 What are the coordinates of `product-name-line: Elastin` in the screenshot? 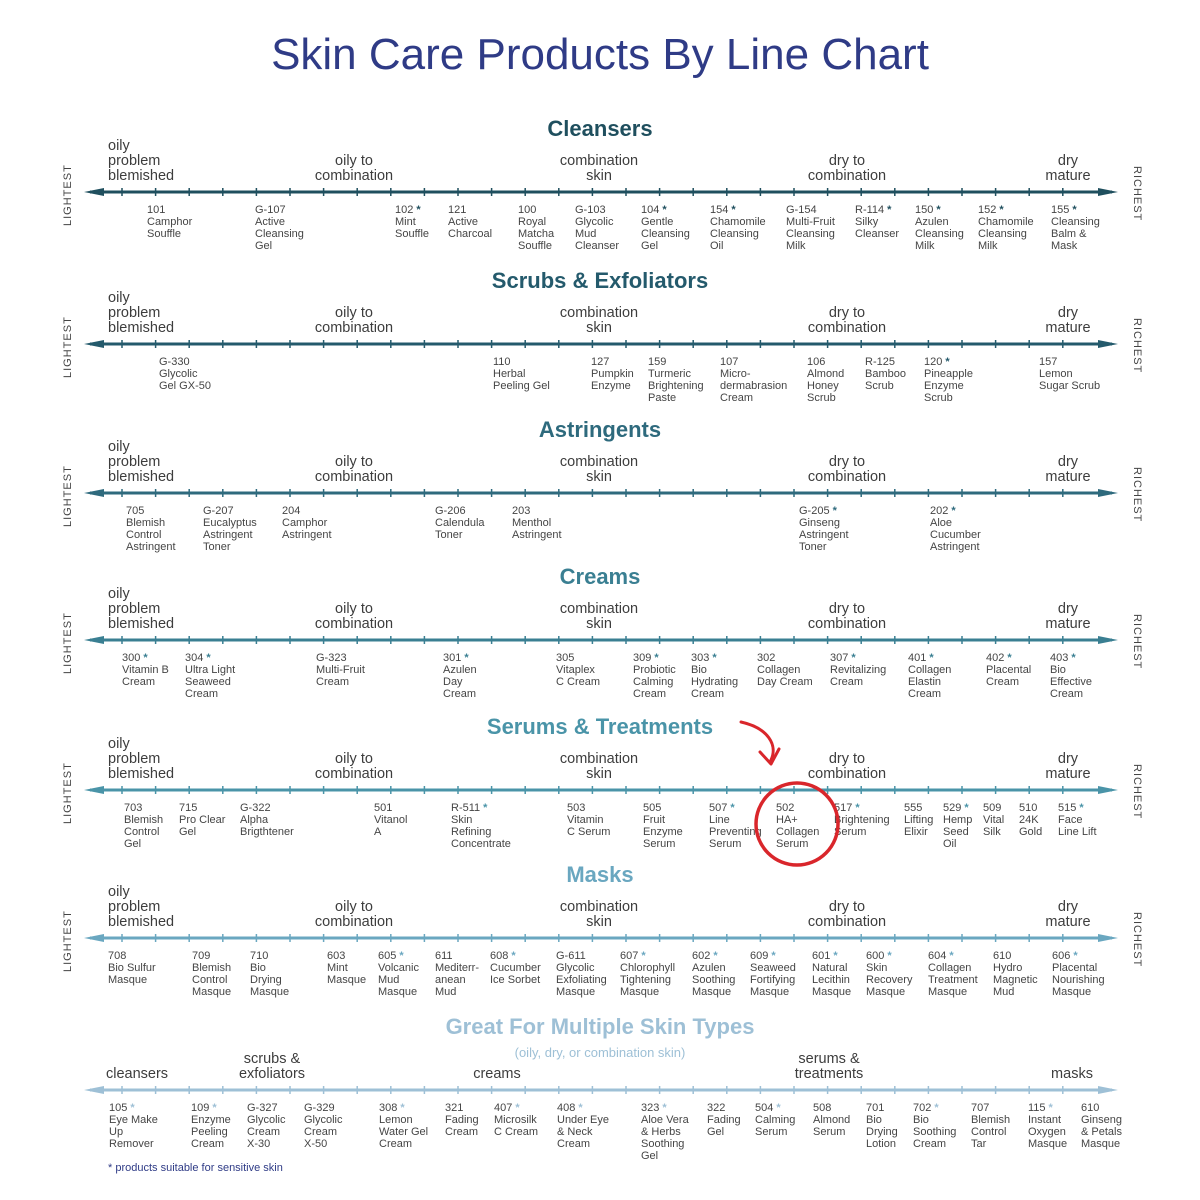 It's located at (925, 682).